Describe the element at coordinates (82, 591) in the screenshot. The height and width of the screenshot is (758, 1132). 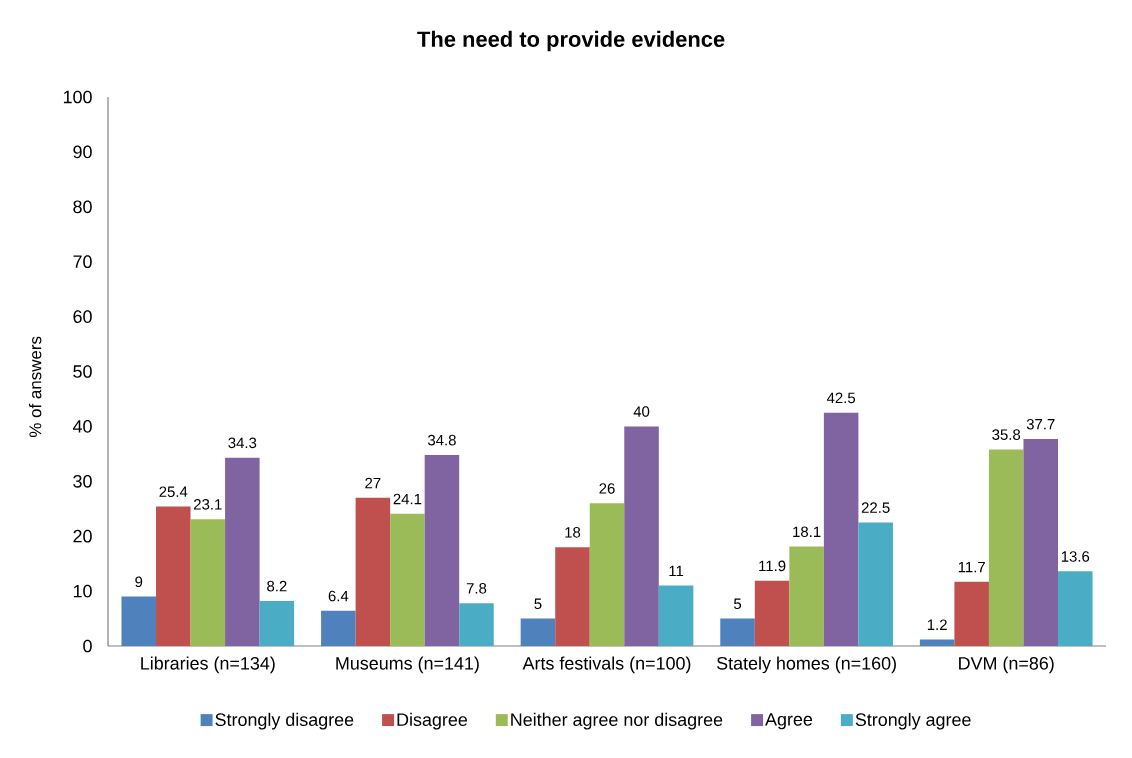
I see `y-tick-label: 10` at that location.